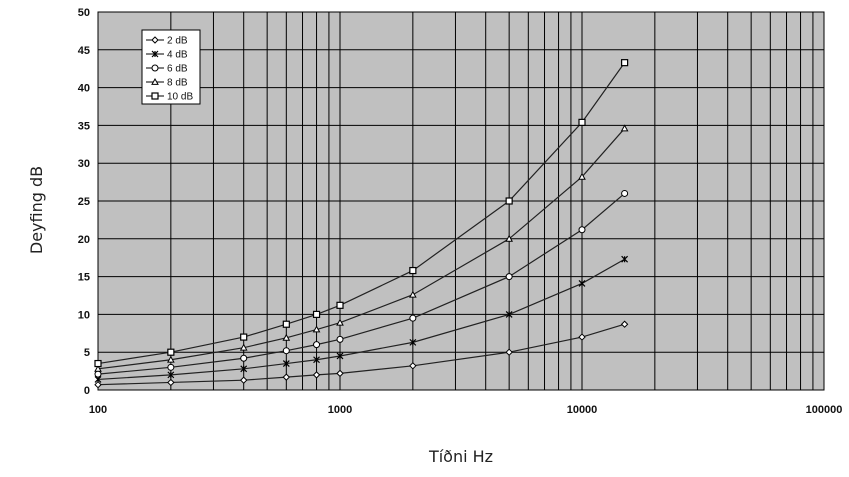  What do you see at coordinates (177, 69) in the screenshot?
I see `legend-label: 6 dB` at bounding box center [177, 69].